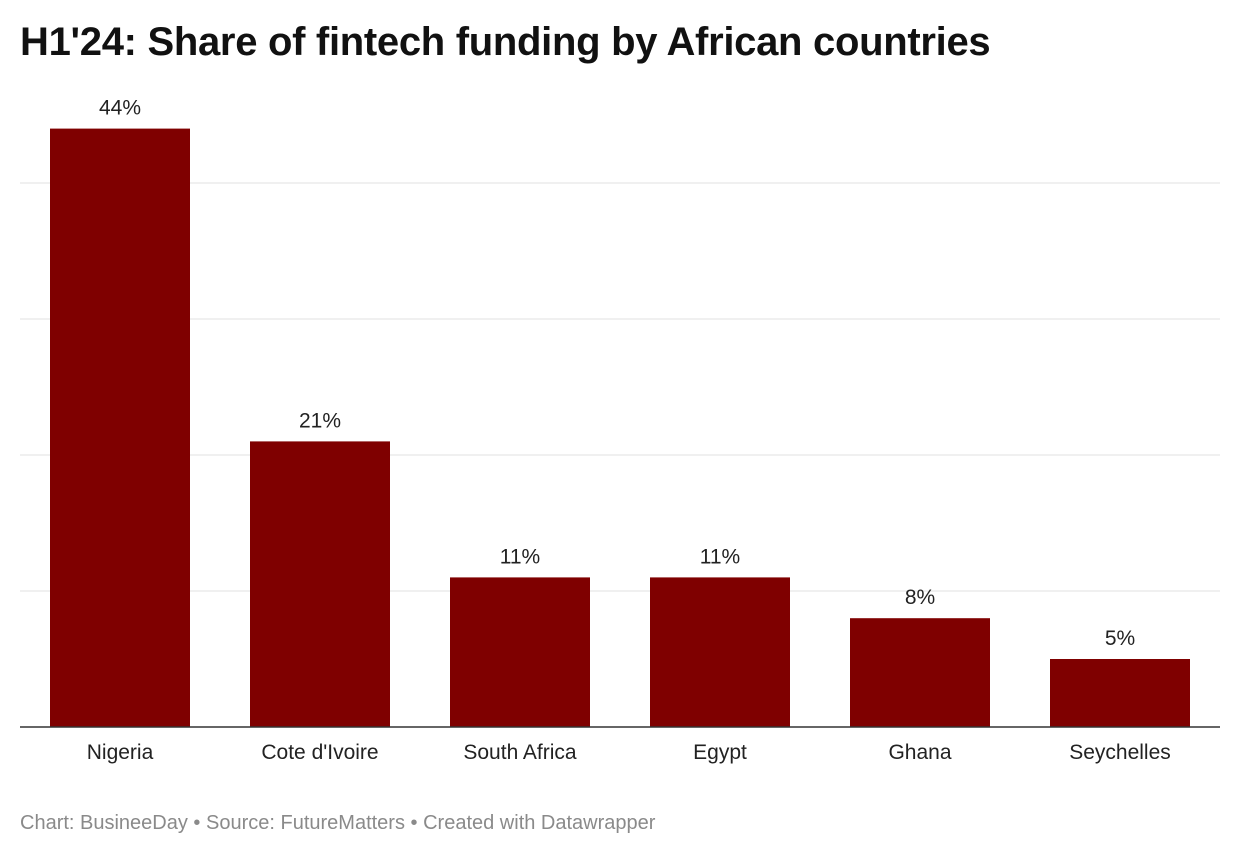 This screenshot has height=858, width=1240. What do you see at coordinates (920, 597) in the screenshot?
I see `data-label: 8%` at bounding box center [920, 597].